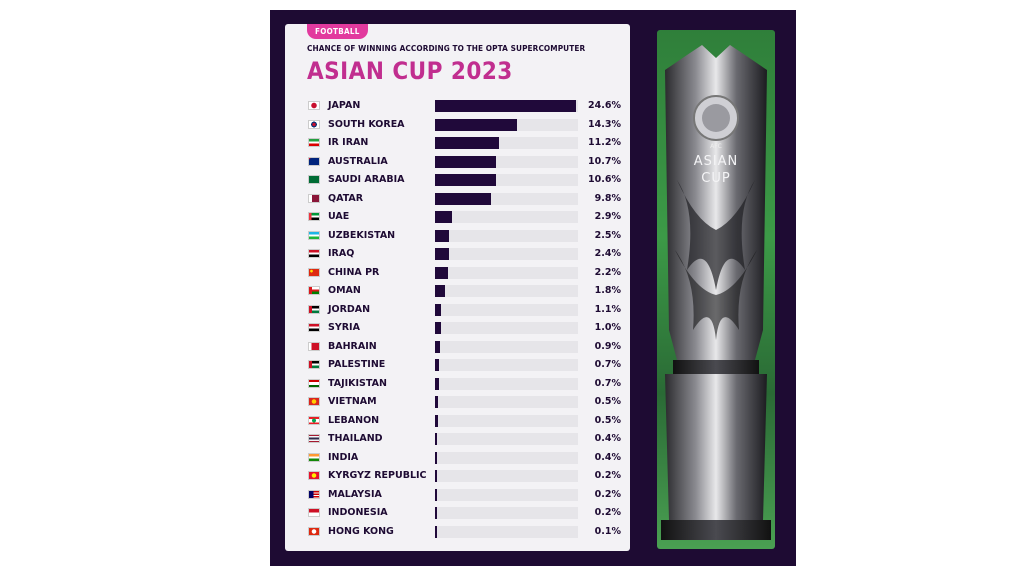 The width and height of the screenshot is (1024, 576). What do you see at coordinates (366, 179) in the screenshot?
I see `country-label: SAUDI ARABIA` at bounding box center [366, 179].